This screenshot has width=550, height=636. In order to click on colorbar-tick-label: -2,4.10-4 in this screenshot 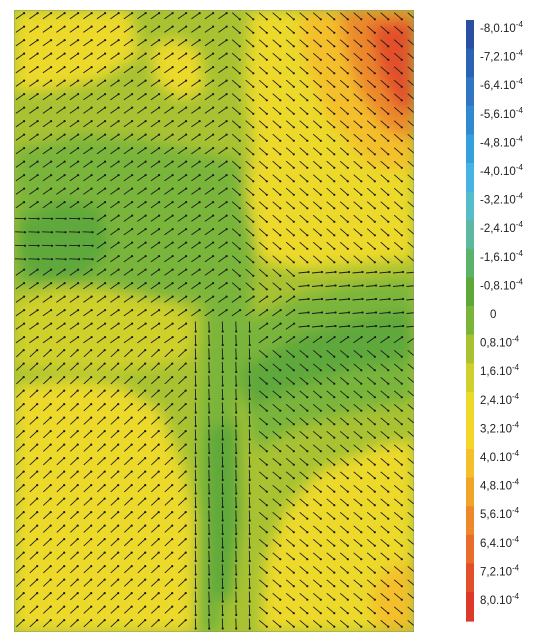, I will do `click(501, 227)`.